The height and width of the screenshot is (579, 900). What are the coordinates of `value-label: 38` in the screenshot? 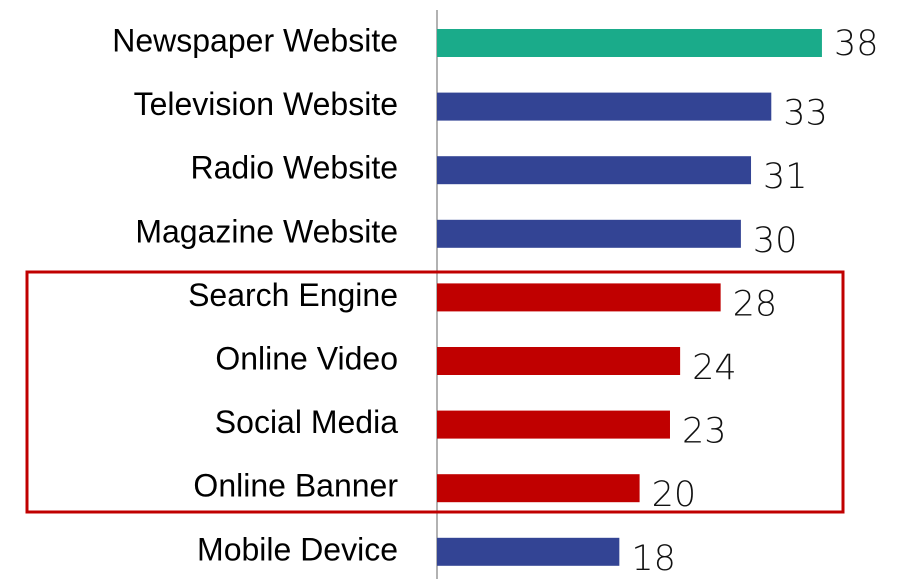 It's located at (856, 44).